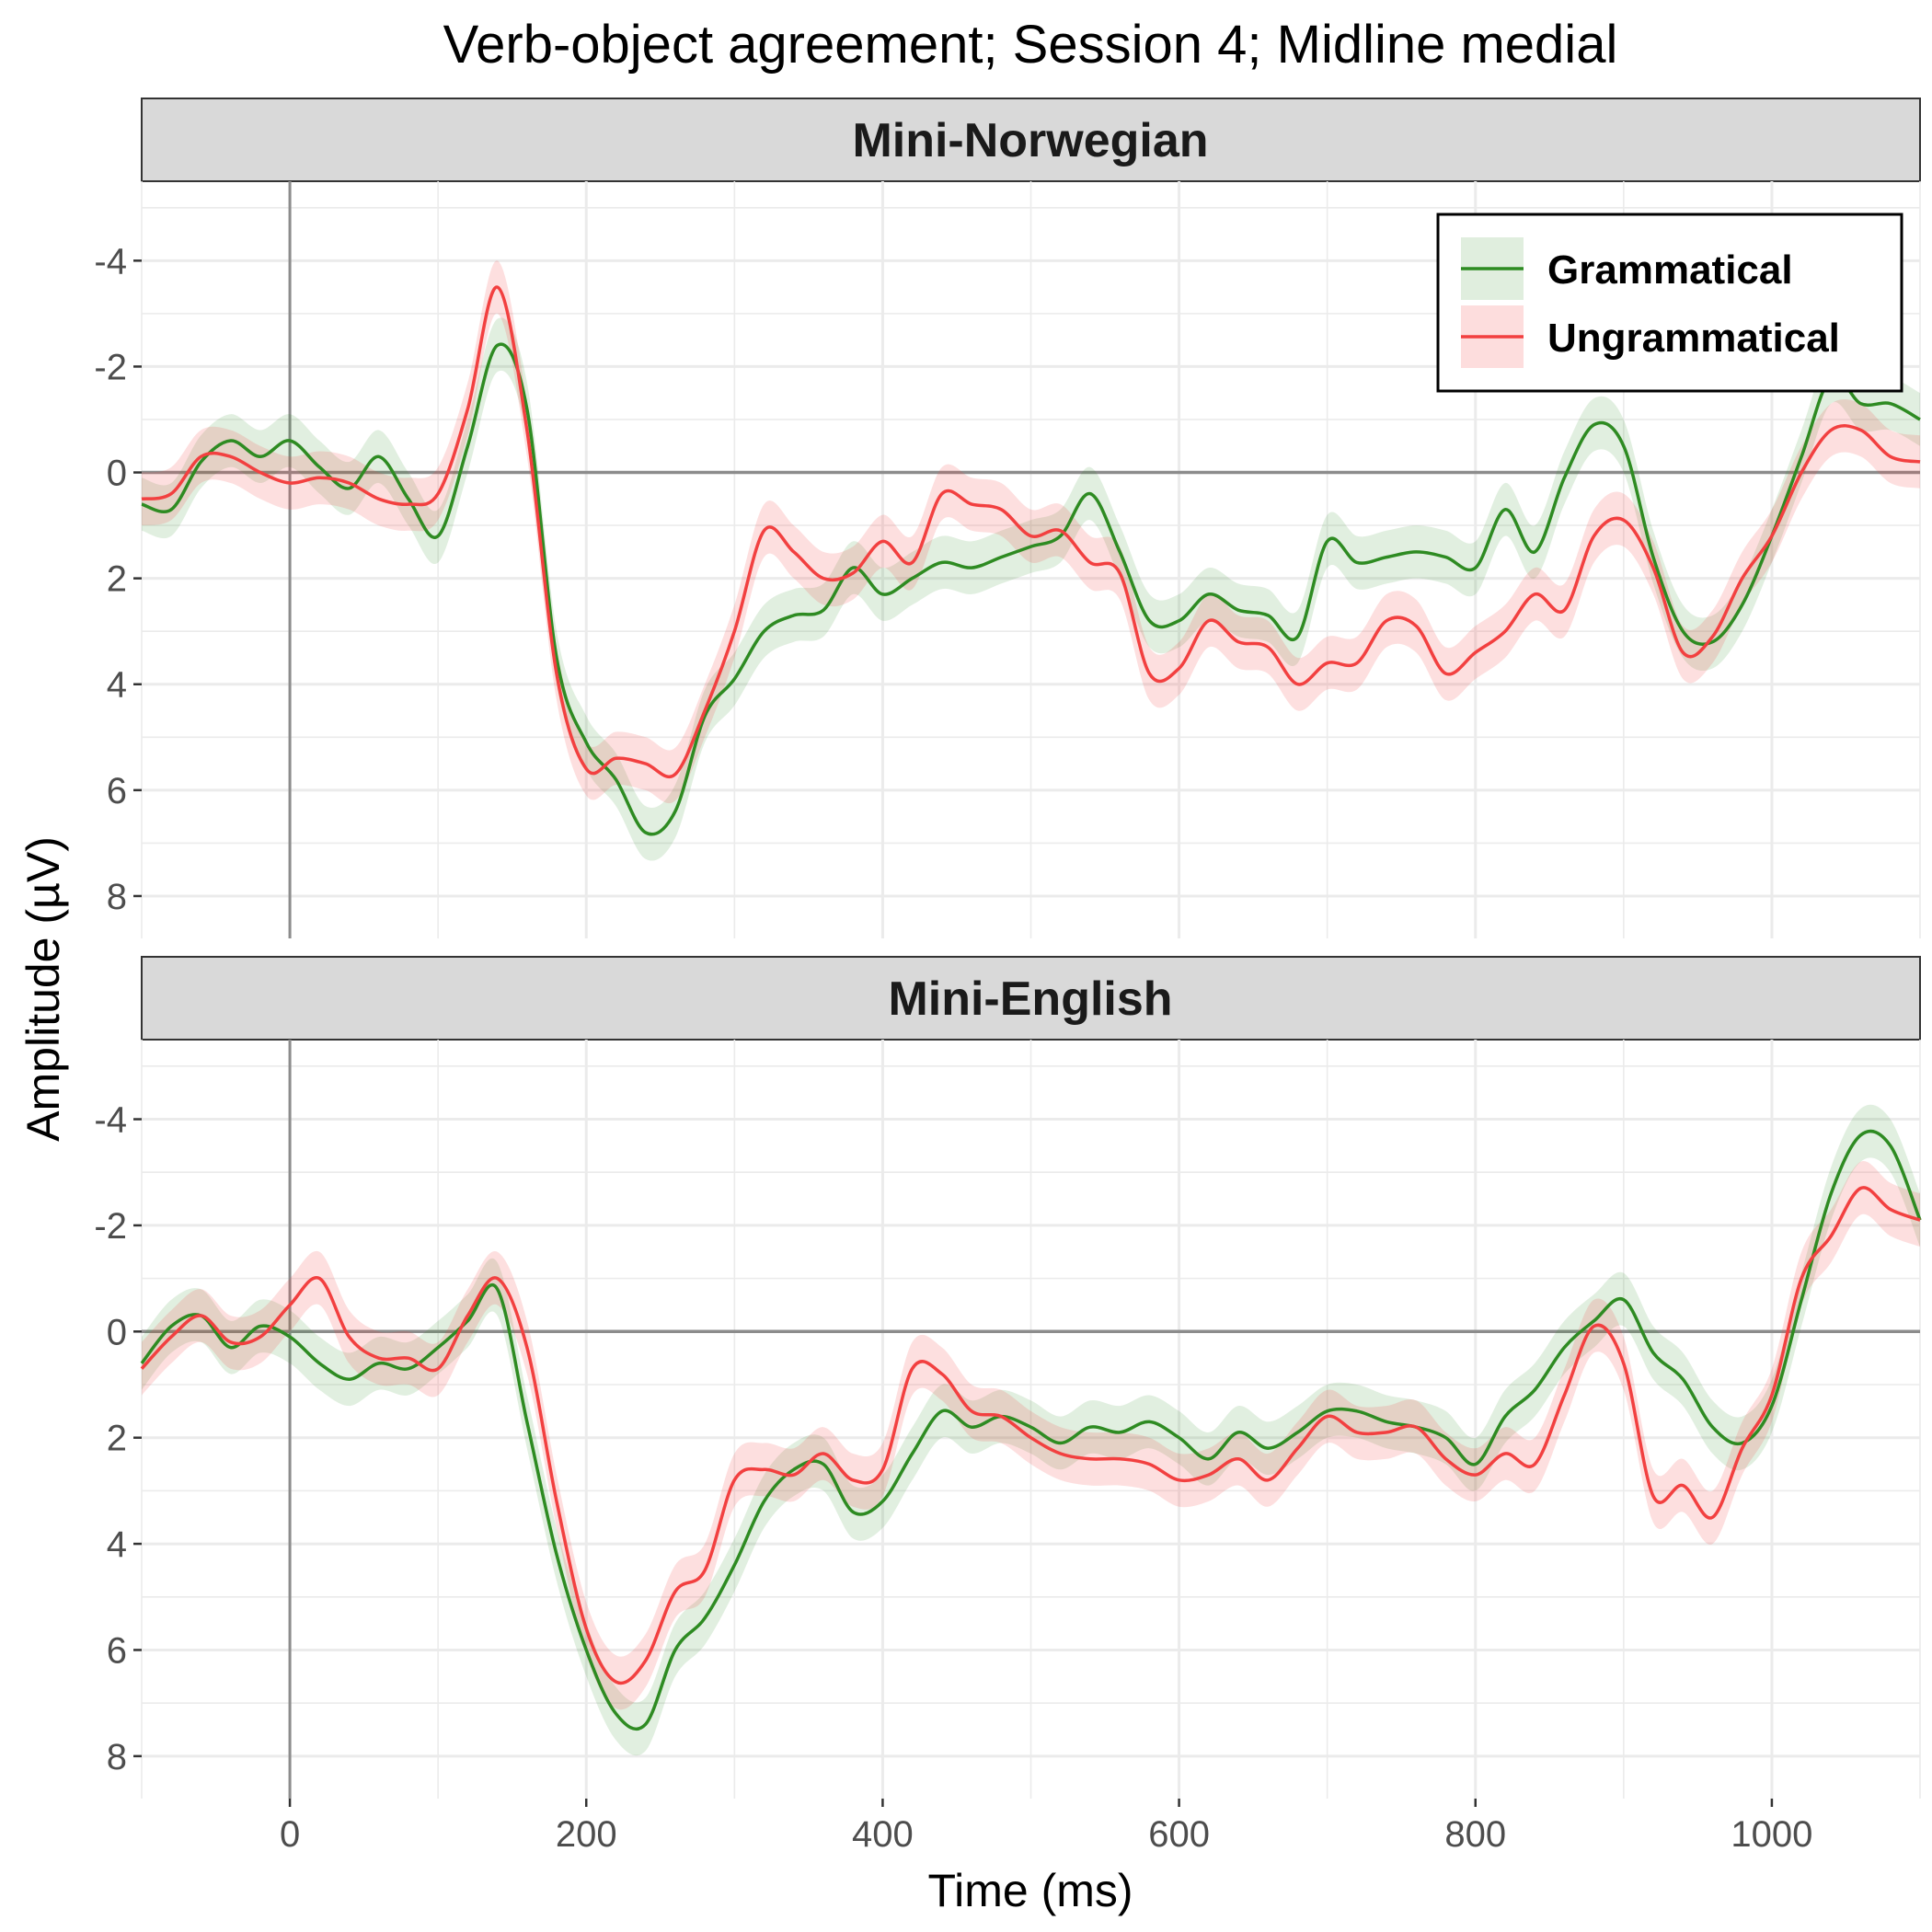 This screenshot has height=1932, width=1932. What do you see at coordinates (1046, 1827) in the screenshot?
I see `x-axis: 0 200 400 600 800 1000` at bounding box center [1046, 1827].